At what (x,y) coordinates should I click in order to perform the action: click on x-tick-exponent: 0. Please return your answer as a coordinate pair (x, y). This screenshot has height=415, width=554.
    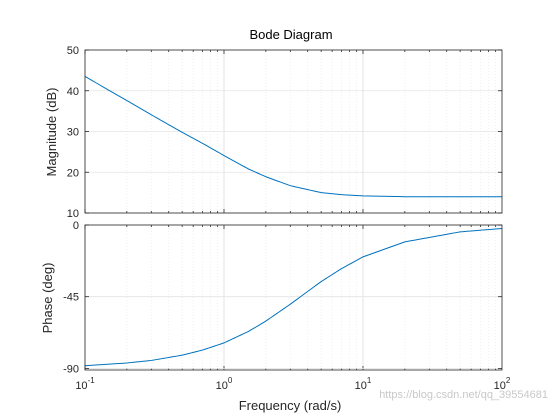
    Looking at the image, I should click on (230, 380).